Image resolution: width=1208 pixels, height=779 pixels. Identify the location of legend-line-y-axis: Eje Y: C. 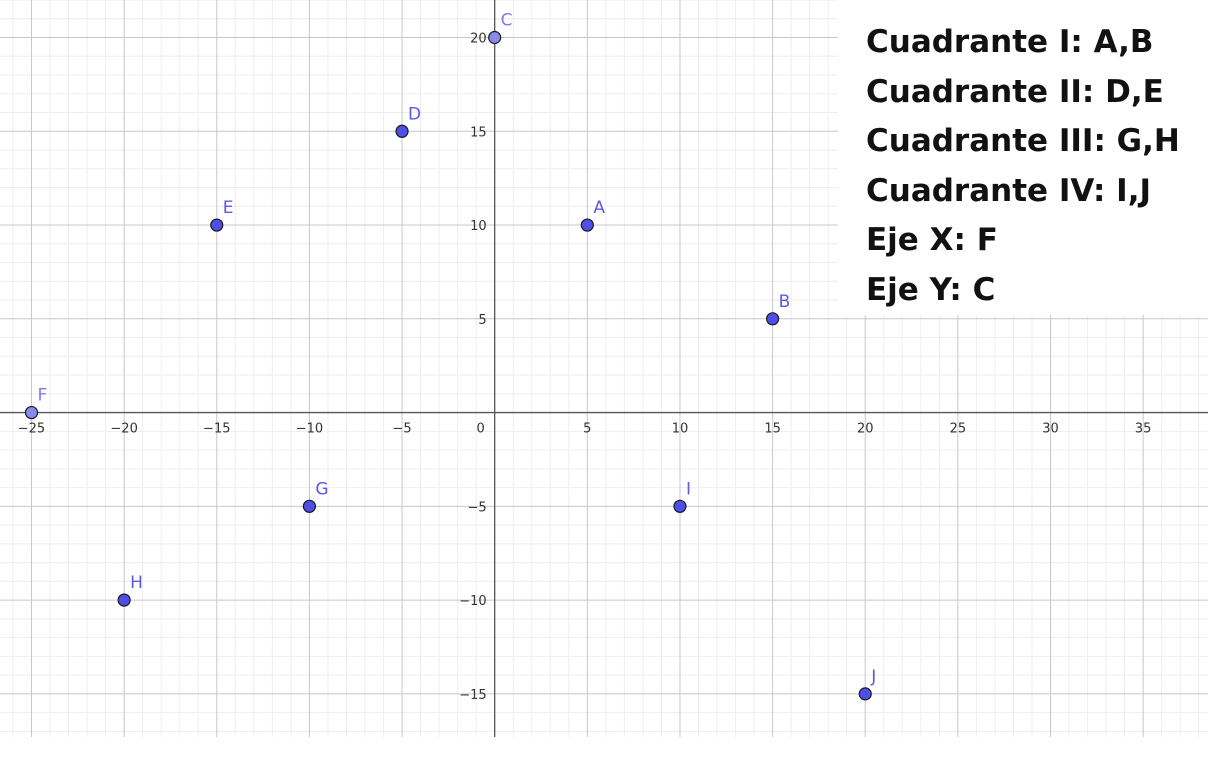
(931, 289).